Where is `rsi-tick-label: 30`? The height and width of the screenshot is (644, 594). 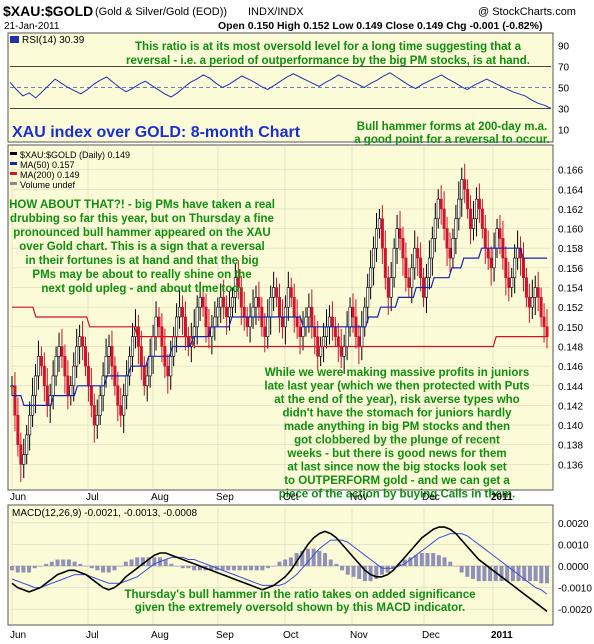 rsi-tick-label: 30 is located at coordinates (564, 110).